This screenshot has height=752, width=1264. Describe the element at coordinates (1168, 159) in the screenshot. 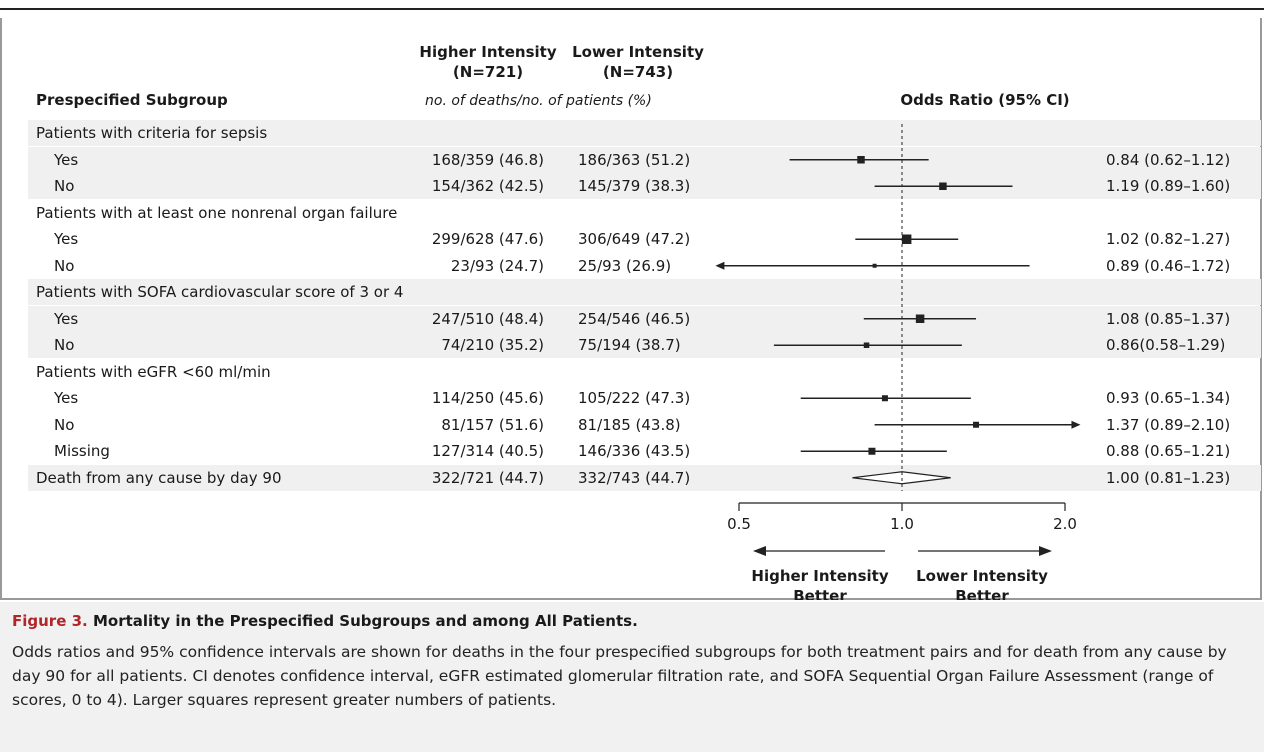

I see `odds-ratio-text: 0.84 (0.62–1.12)` at that location.